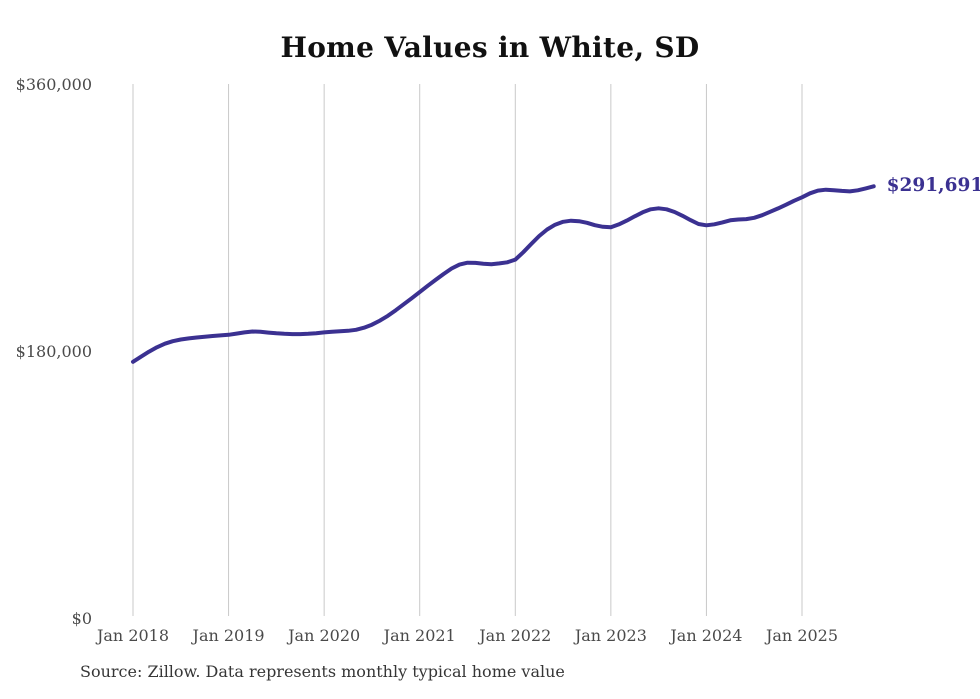 This screenshot has height=699, width=980. Describe the element at coordinates (933, 186) in the screenshot. I see `latest-value-label: $291,691` at that location.